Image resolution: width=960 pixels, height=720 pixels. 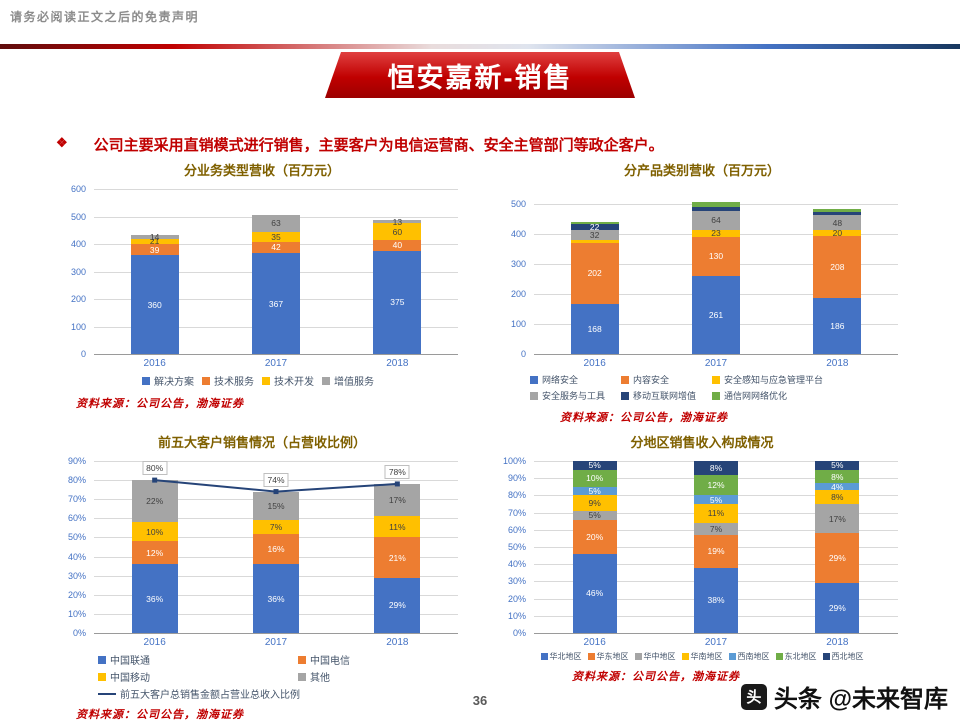 What do you see at coordinates (837, 547) in the screenshot?
I see `stacked-bar: 29% 29% 17% 8% 4% 8% 5%` at bounding box center [837, 547].